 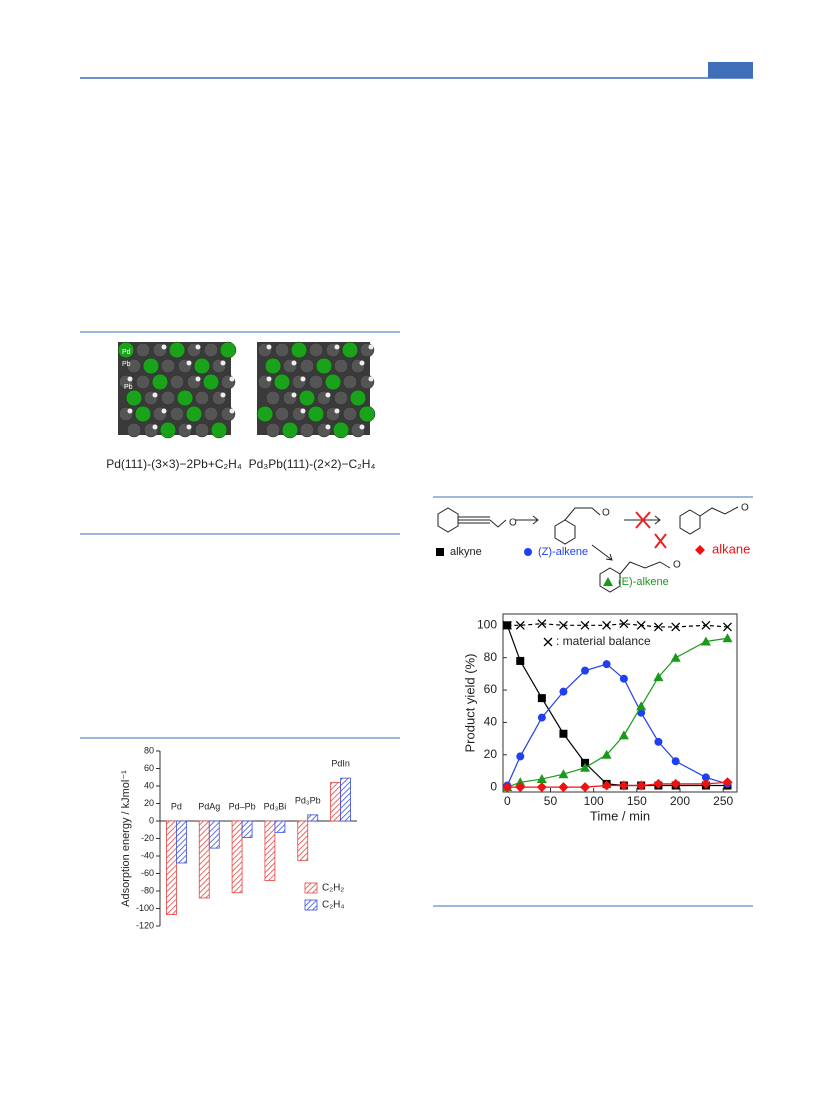 I want to click on legend-swatch, so click(x=311, y=888).